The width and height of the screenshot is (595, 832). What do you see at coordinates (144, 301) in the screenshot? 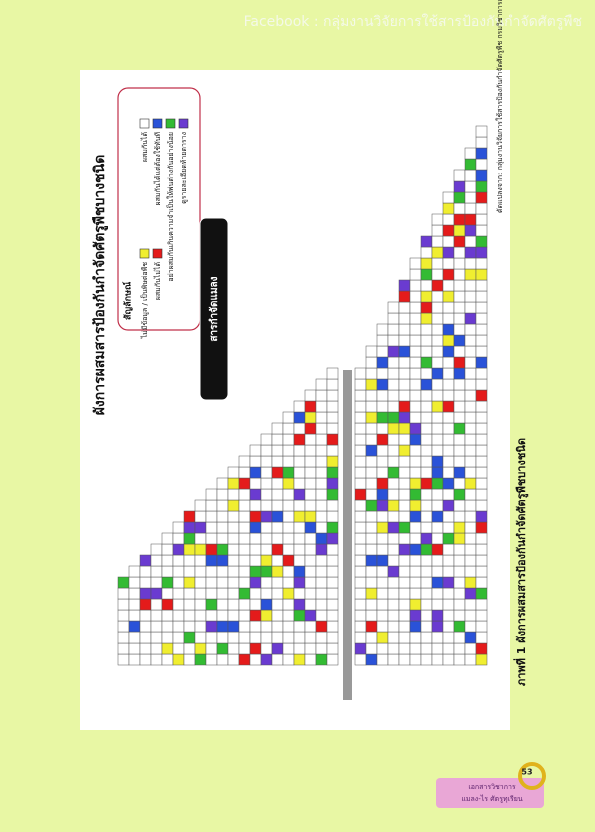
I see `legend-label: ไม่มีข้อมูล / เป็นพิษต่อพืช` at bounding box center [144, 301].